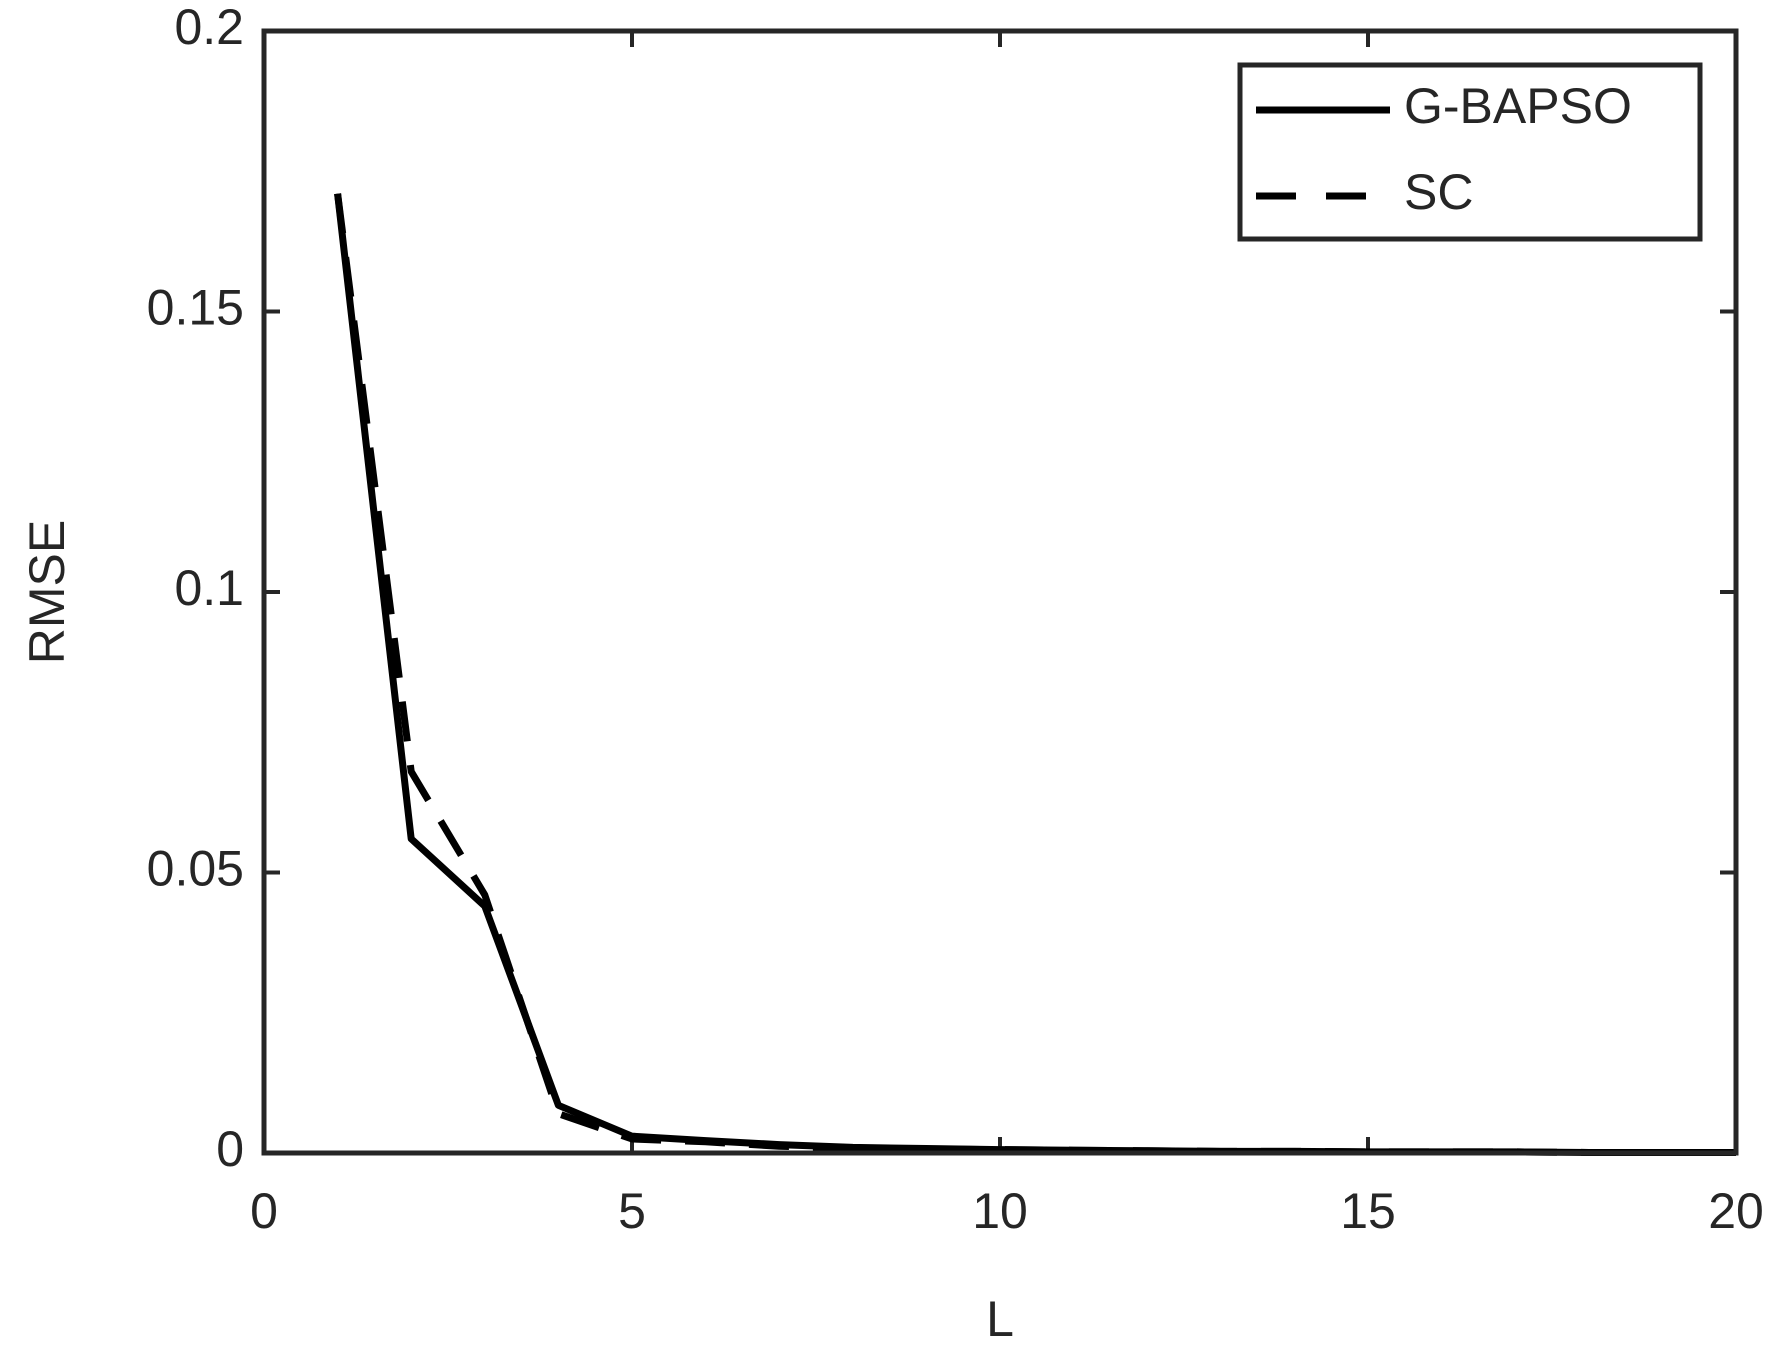 This screenshot has height=1371, width=1779. I want to click on y-tick-label: 0.15, so click(195, 308).